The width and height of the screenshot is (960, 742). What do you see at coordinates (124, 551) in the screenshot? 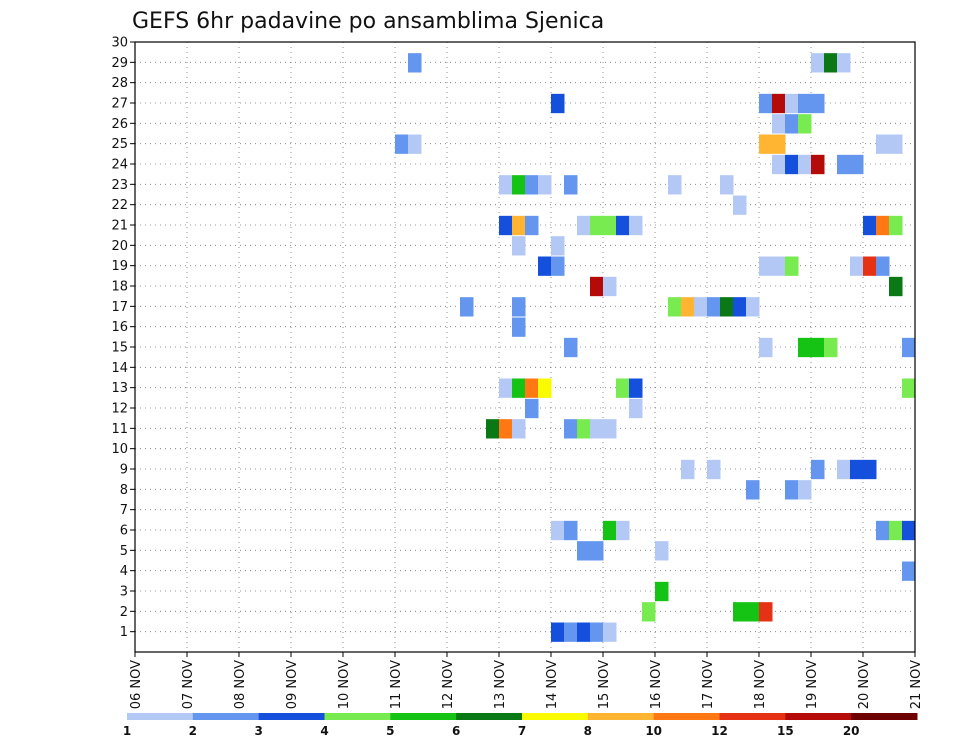
I see `y-tick-label: 5` at bounding box center [124, 551].